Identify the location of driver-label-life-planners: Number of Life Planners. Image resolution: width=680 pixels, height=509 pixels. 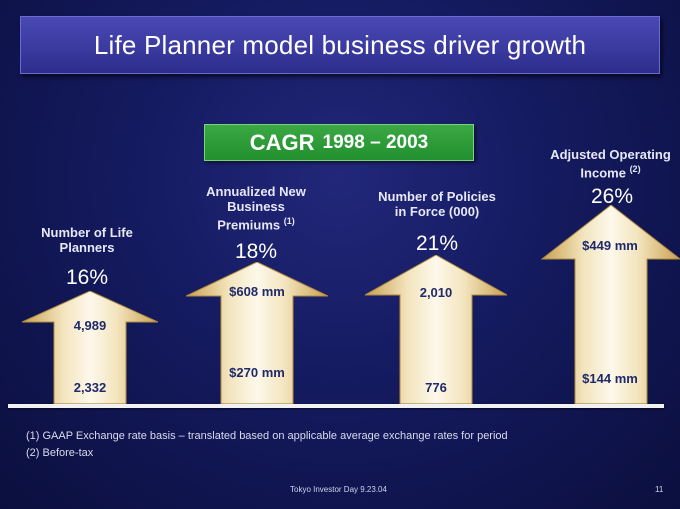
(87, 240).